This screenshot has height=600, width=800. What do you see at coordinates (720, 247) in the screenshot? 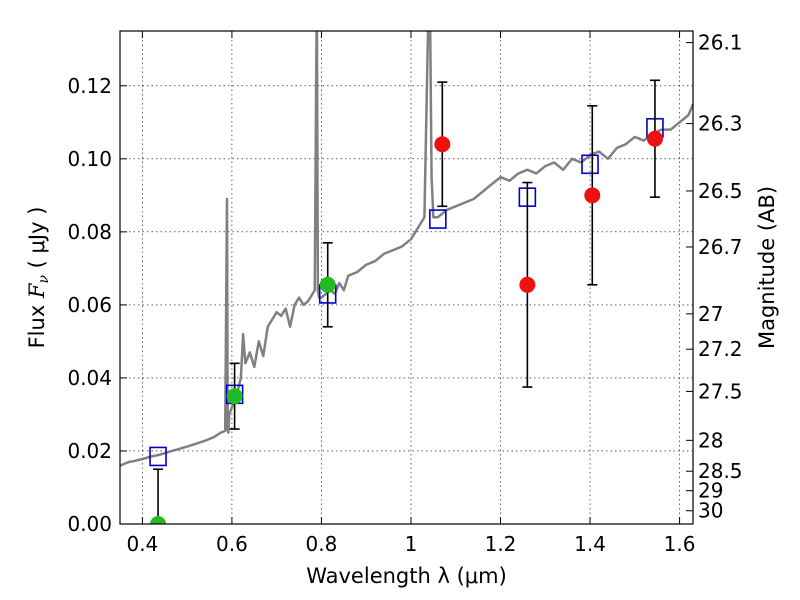
I see `y2-tick-label: 26.7` at bounding box center [720, 247].